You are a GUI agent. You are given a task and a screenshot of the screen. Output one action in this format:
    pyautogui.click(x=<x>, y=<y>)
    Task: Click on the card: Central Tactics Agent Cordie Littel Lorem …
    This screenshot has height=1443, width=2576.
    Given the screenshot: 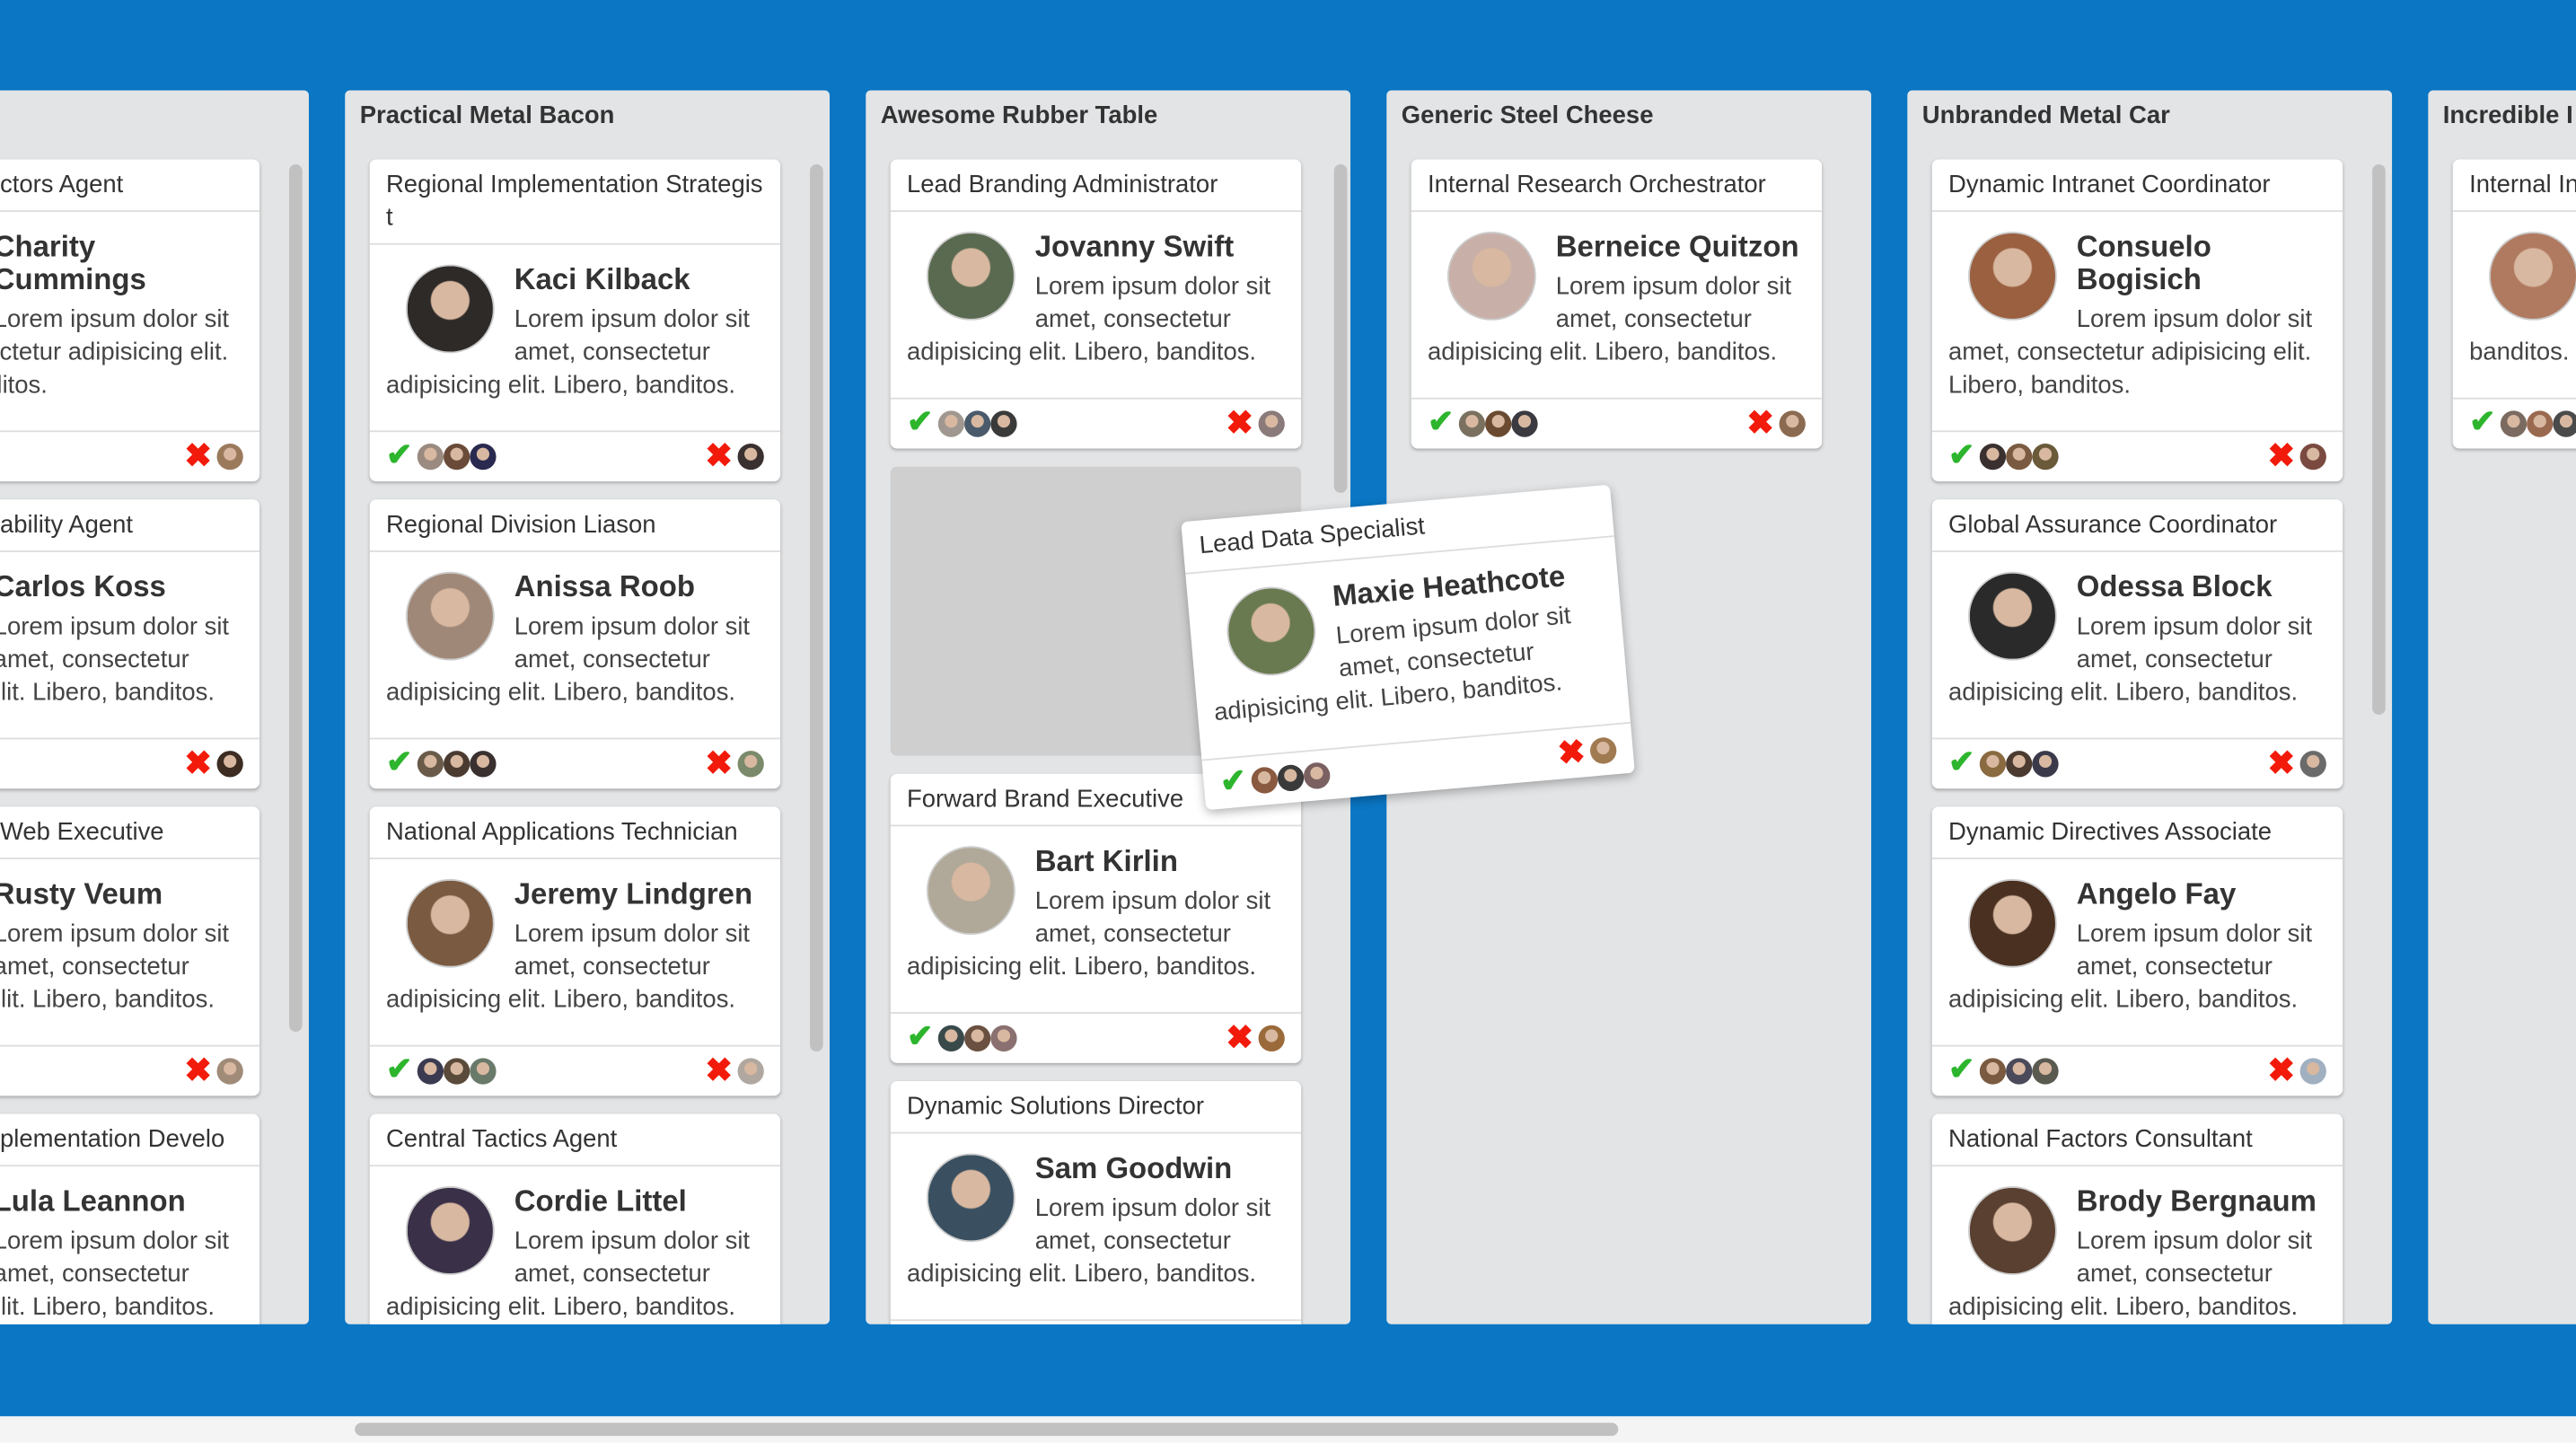 What is the action you would take?
    pyautogui.click(x=575, y=1218)
    